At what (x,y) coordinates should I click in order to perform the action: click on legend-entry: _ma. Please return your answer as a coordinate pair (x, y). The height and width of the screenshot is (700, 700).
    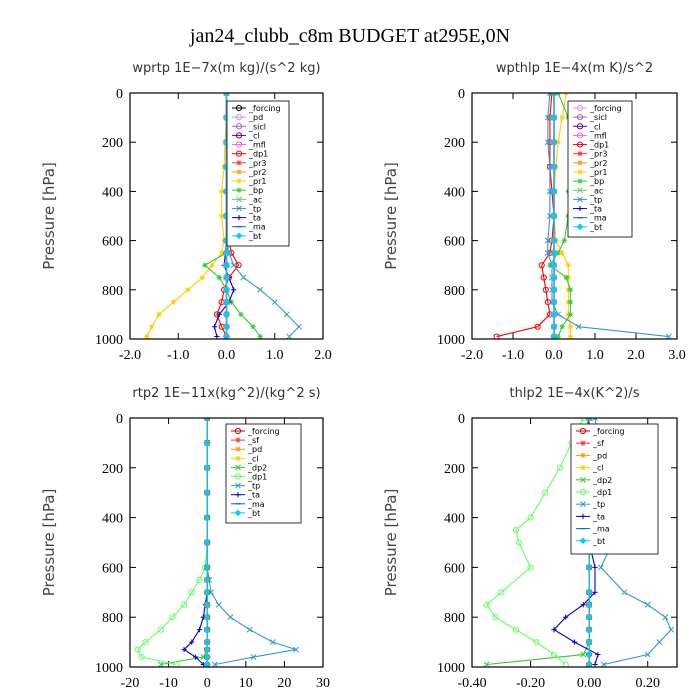
    Looking at the image, I should click on (590, 218).